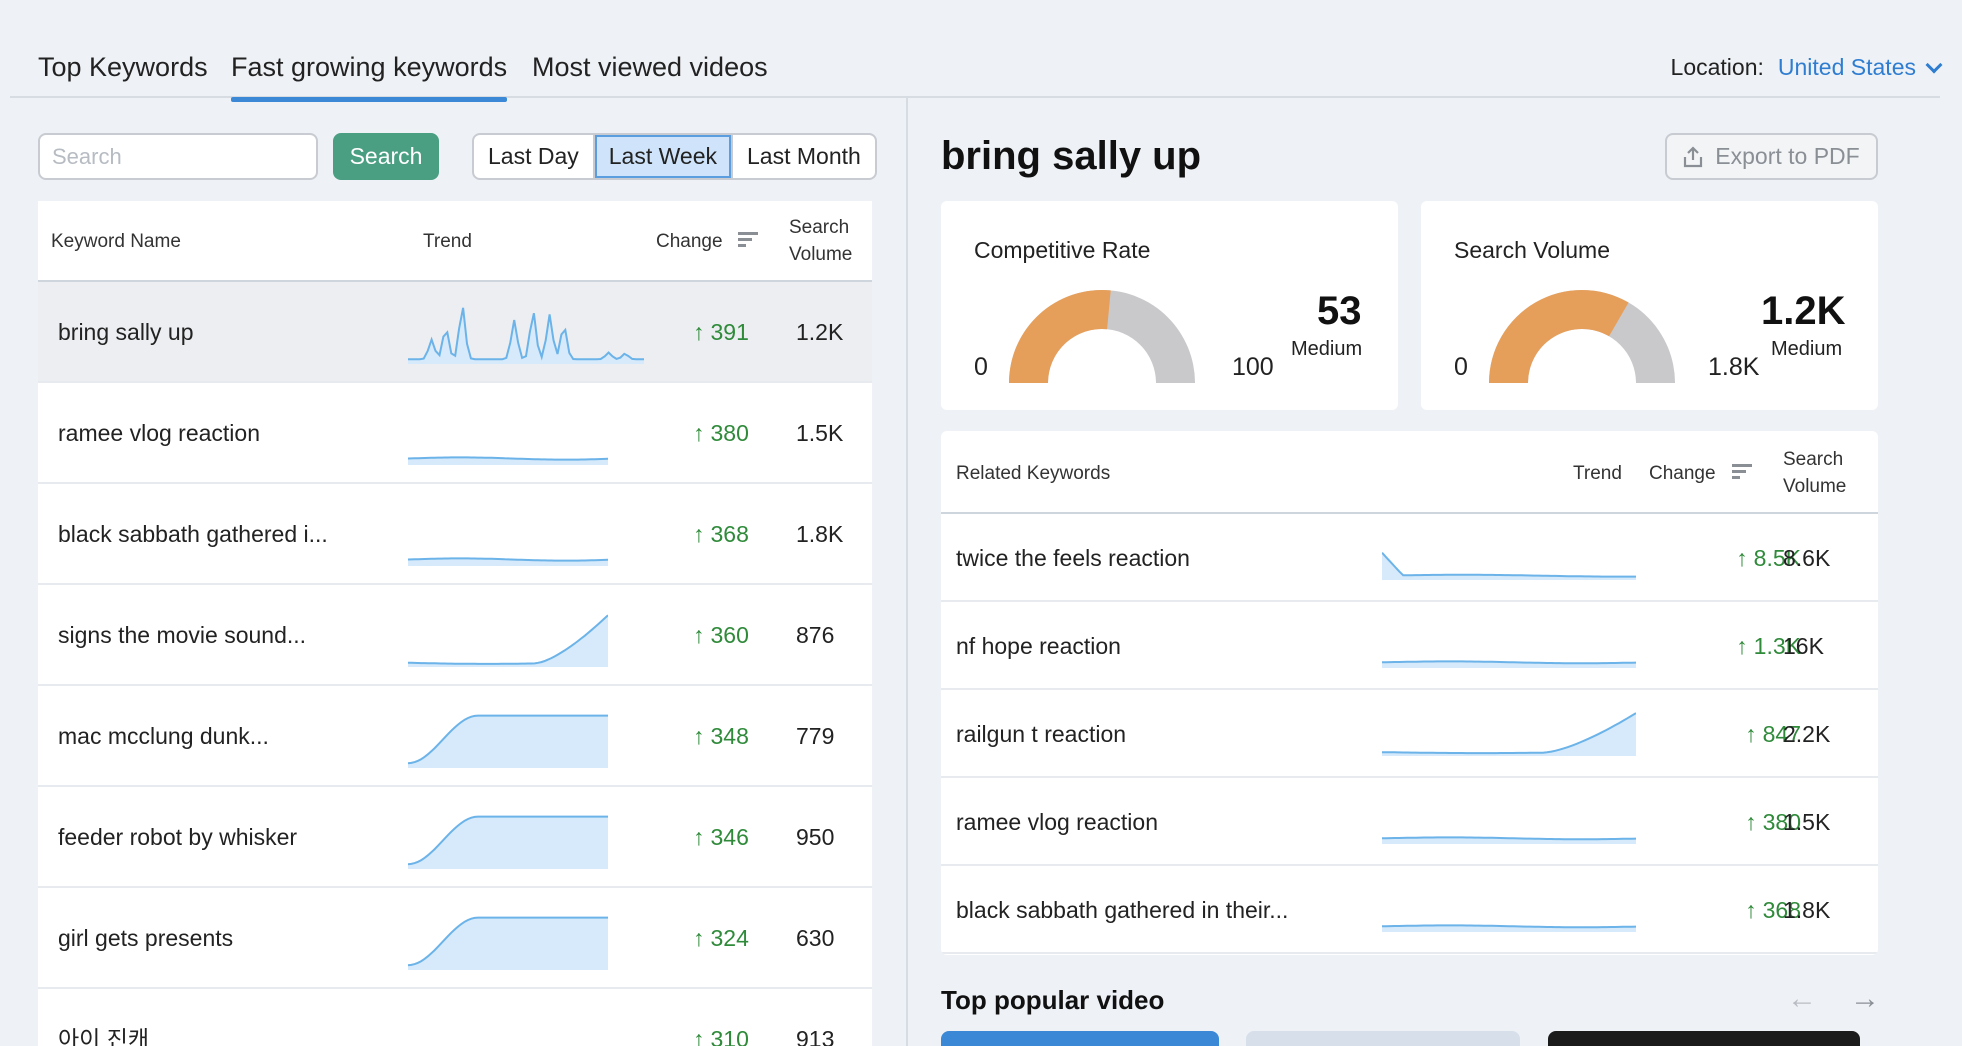 This screenshot has height=1046, width=1962. What do you see at coordinates (729, 635) in the screenshot?
I see `change-number: 360` at bounding box center [729, 635].